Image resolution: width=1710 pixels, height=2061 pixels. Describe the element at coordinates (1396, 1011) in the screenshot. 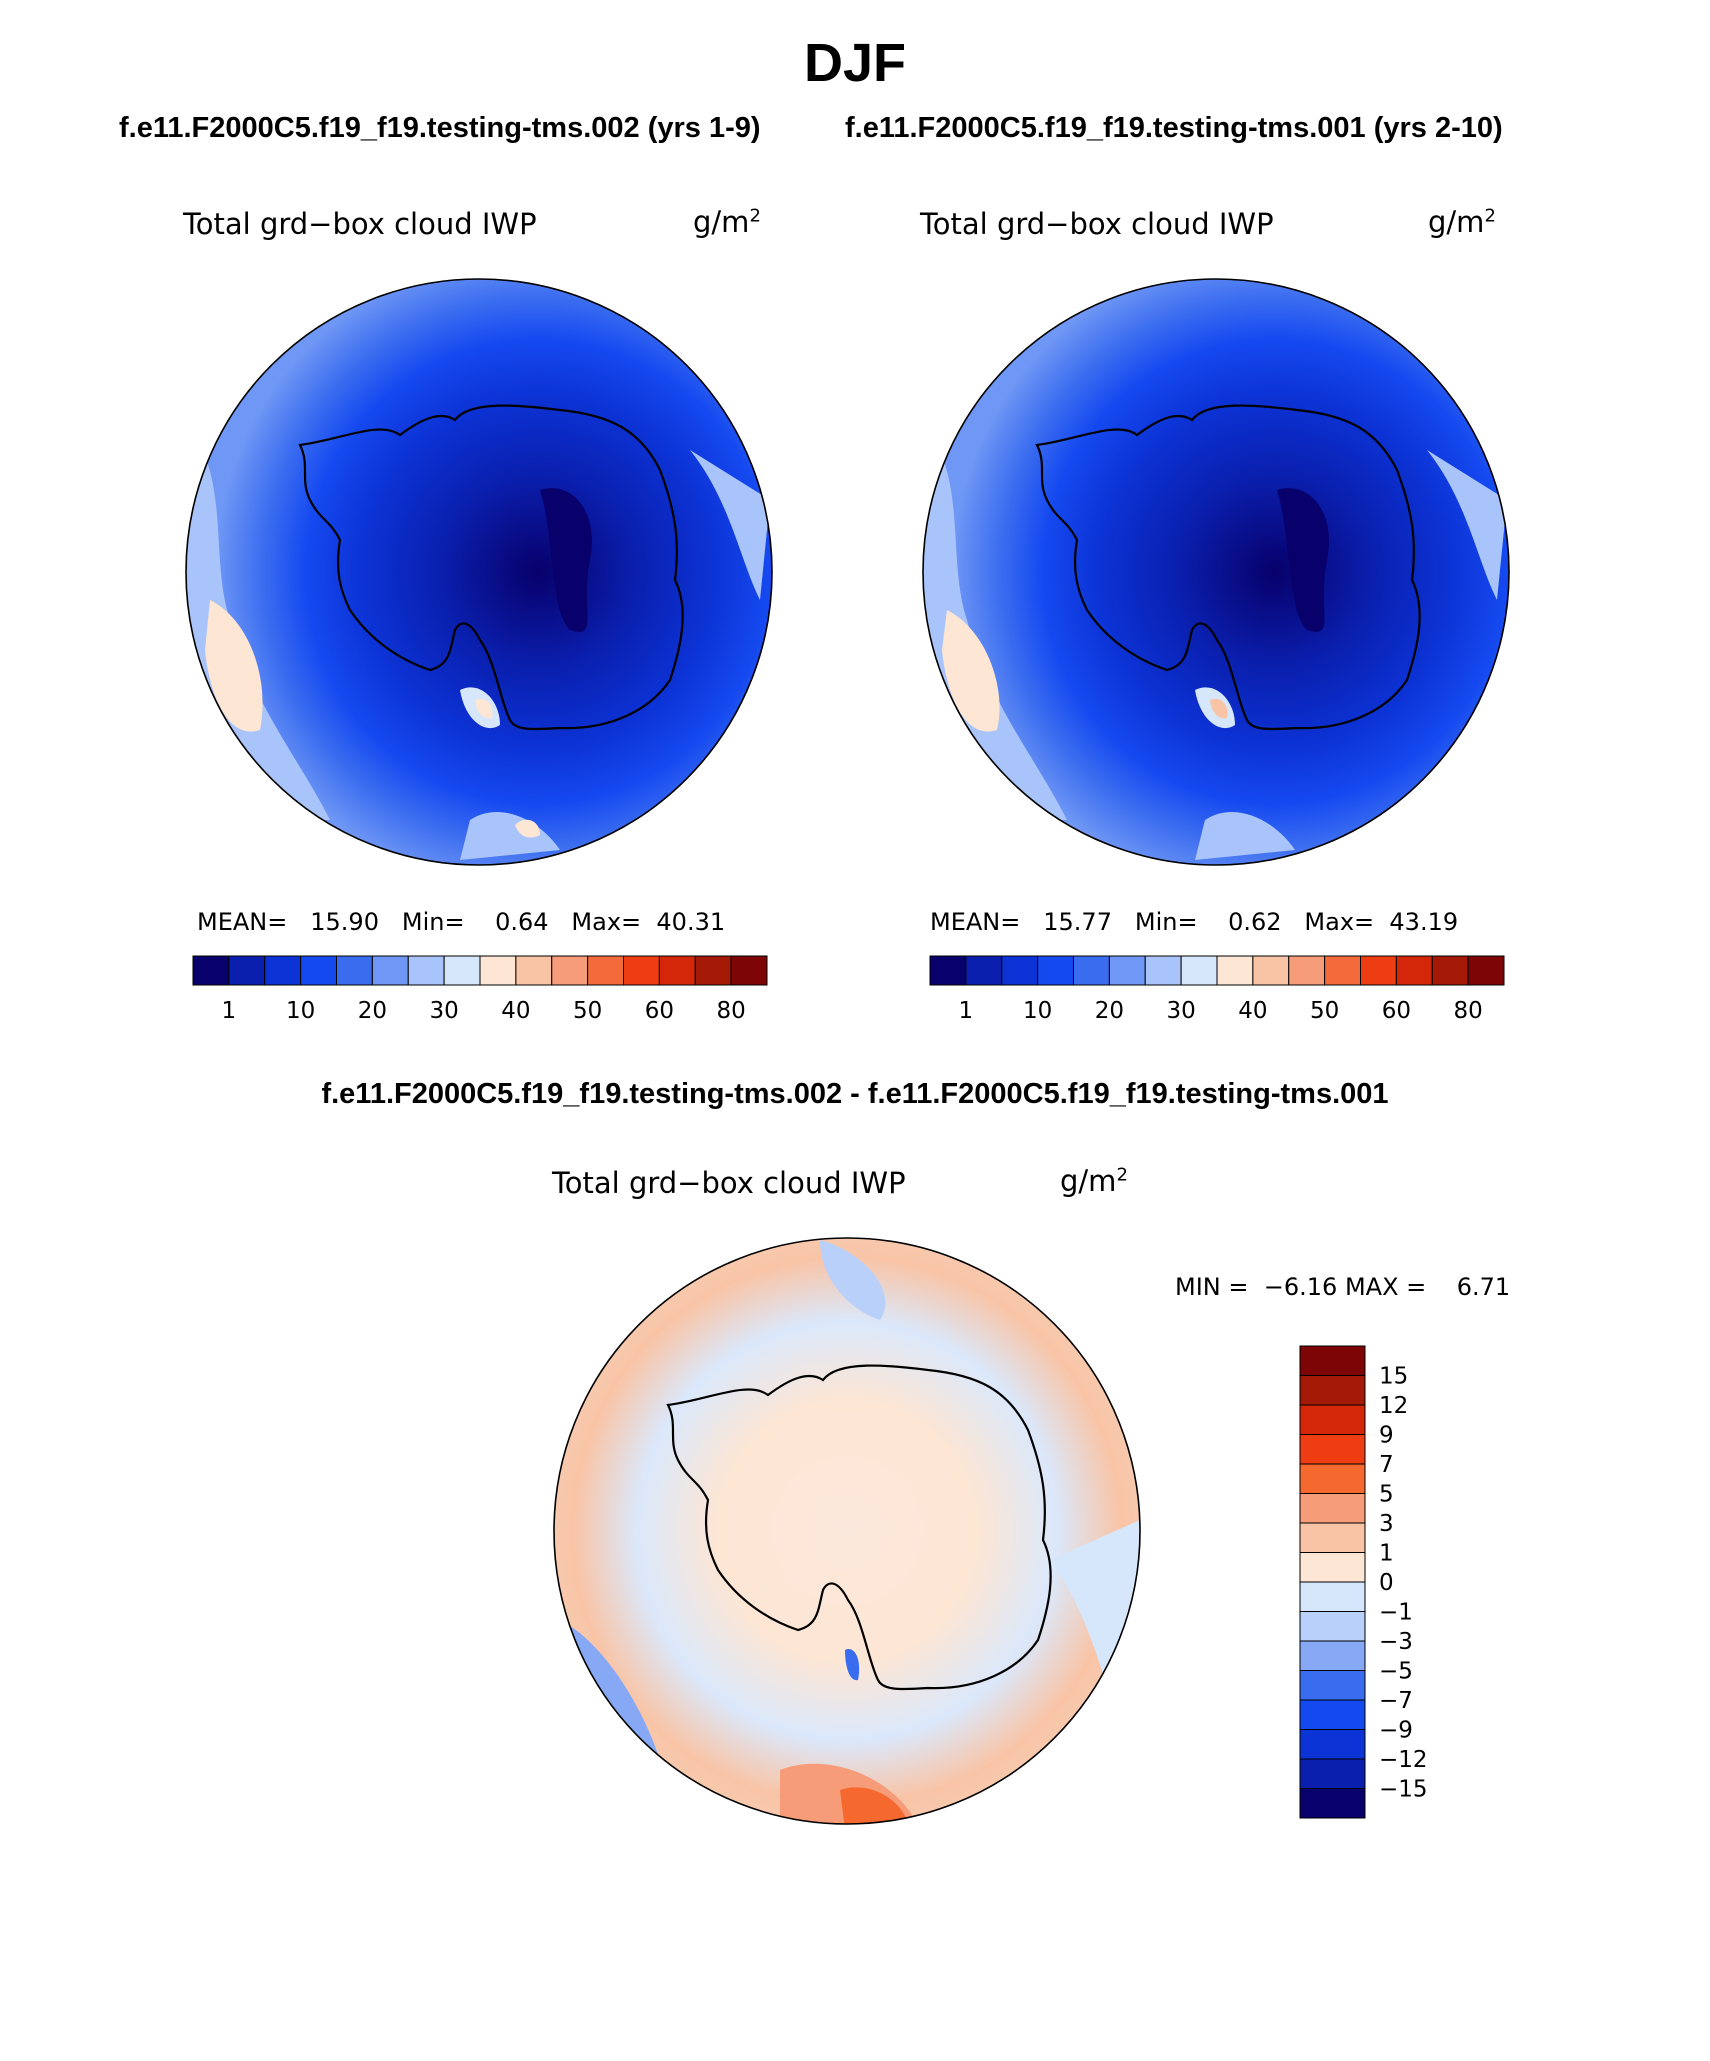

I see `colorbar-right-tick-label: 60` at that location.